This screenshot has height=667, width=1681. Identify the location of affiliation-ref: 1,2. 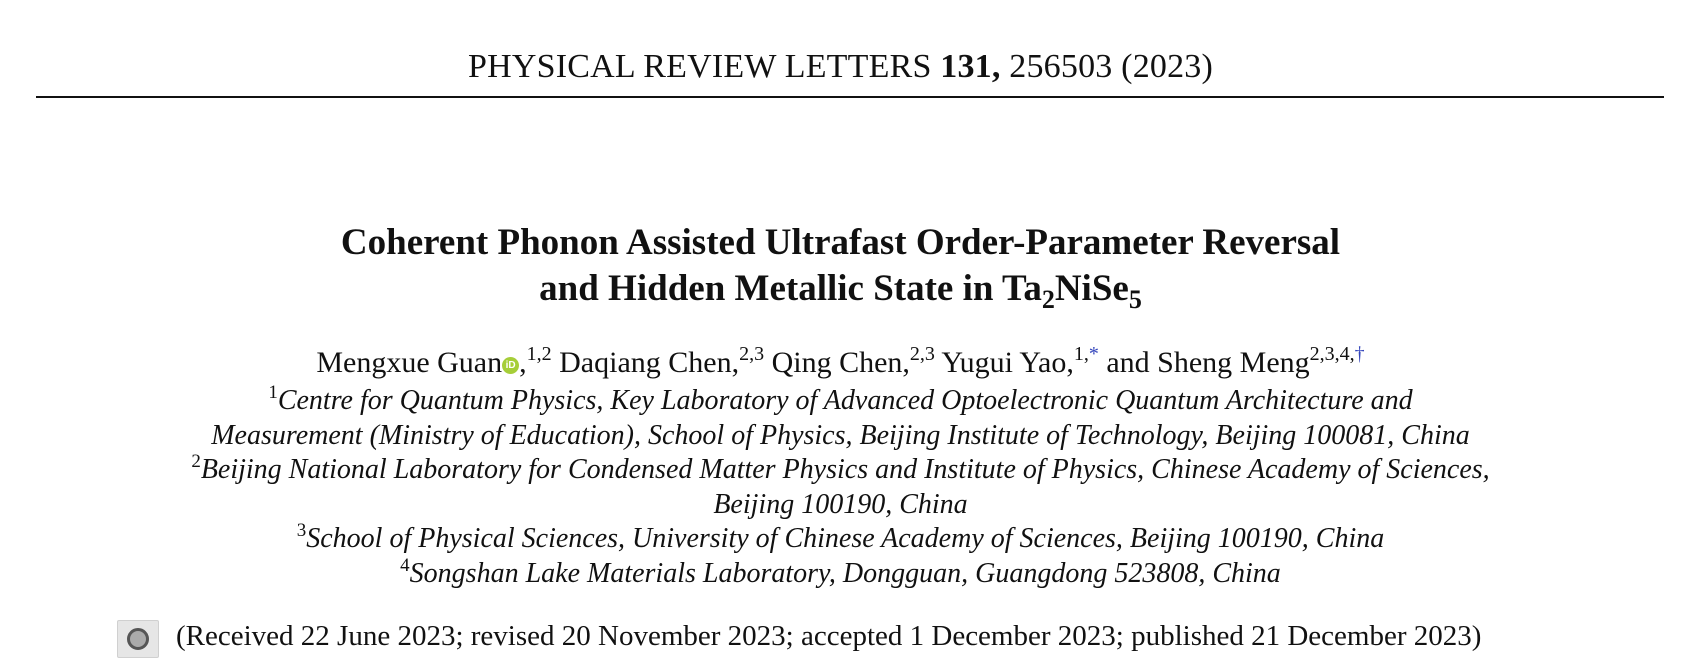
(539, 354).